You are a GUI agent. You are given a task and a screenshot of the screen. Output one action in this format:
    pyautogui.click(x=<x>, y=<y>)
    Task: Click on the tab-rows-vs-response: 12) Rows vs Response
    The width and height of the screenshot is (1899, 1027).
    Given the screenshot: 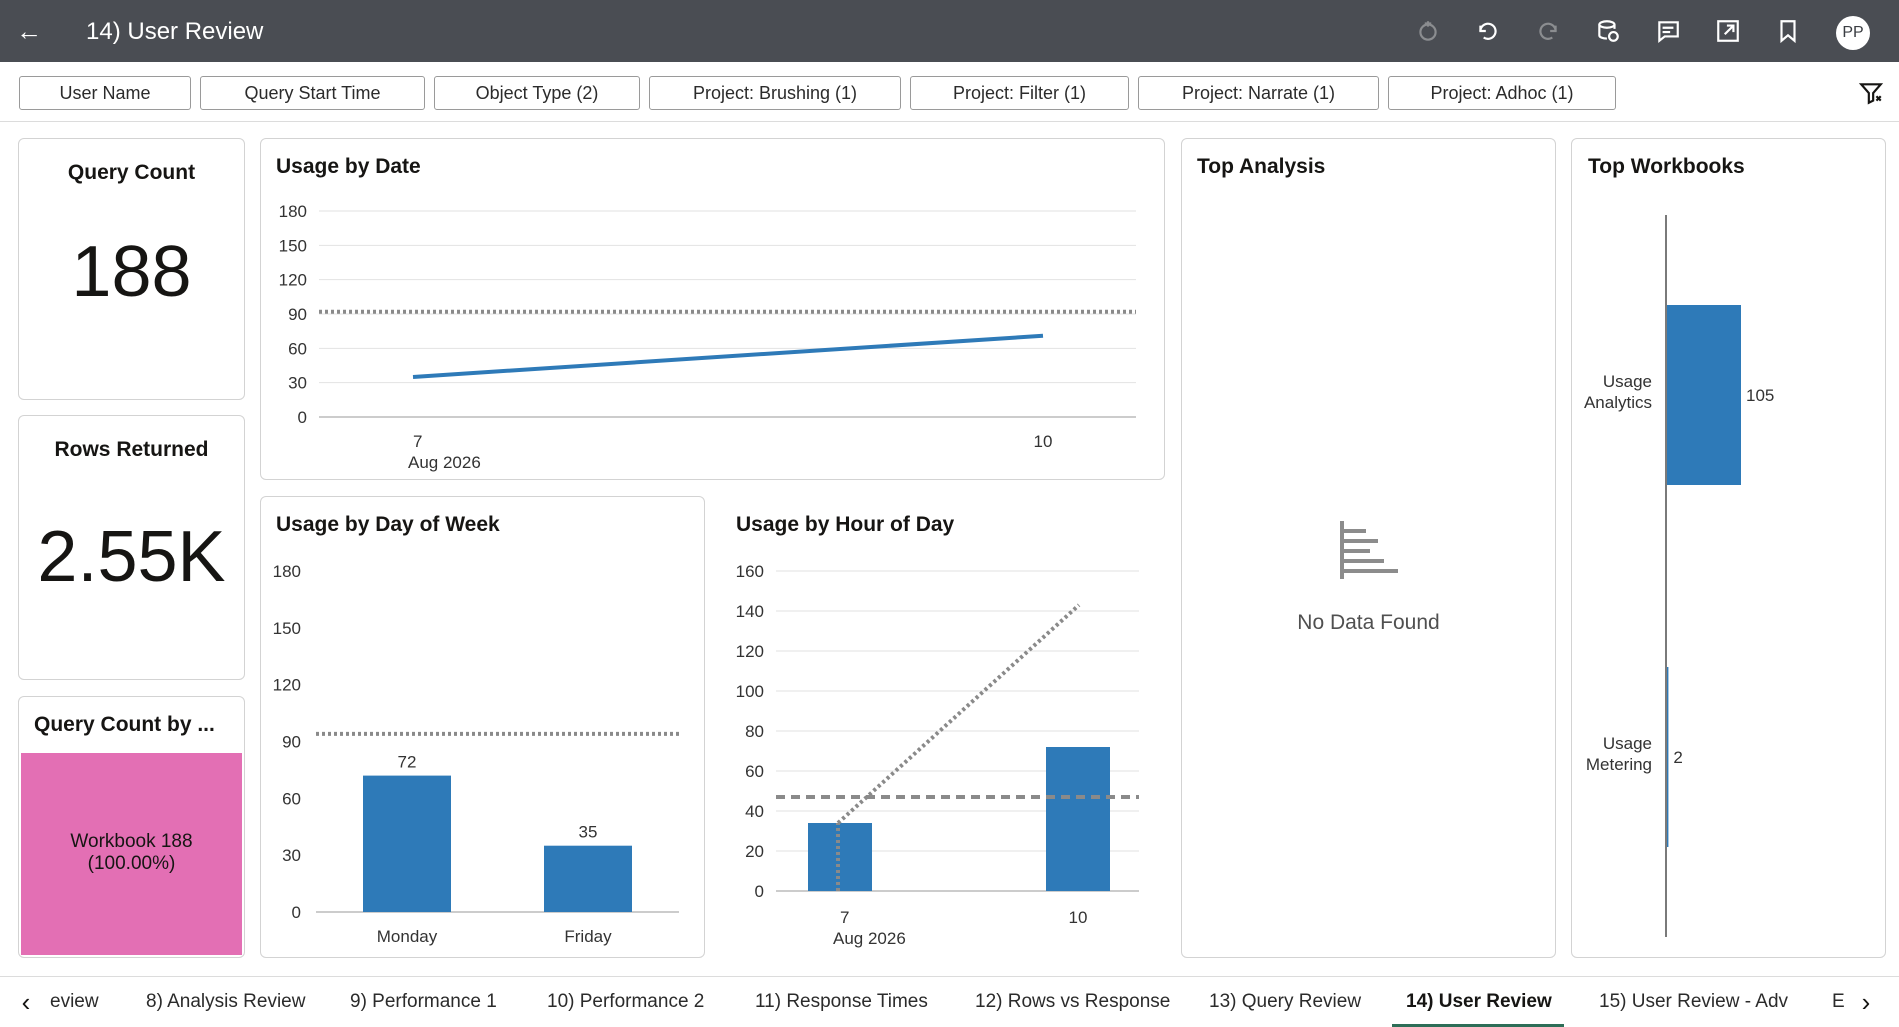 What is the action you would take?
    pyautogui.click(x=1073, y=1001)
    